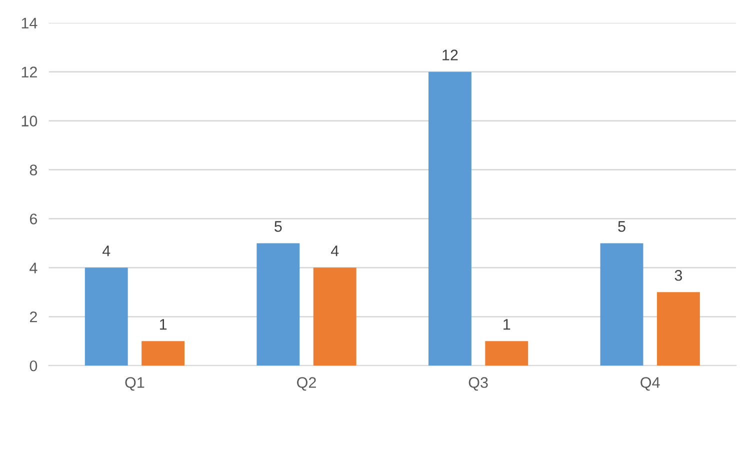 Image resolution: width=751 pixels, height=457 pixels. What do you see at coordinates (450, 55) in the screenshot?
I see `data-label: 12` at bounding box center [450, 55].